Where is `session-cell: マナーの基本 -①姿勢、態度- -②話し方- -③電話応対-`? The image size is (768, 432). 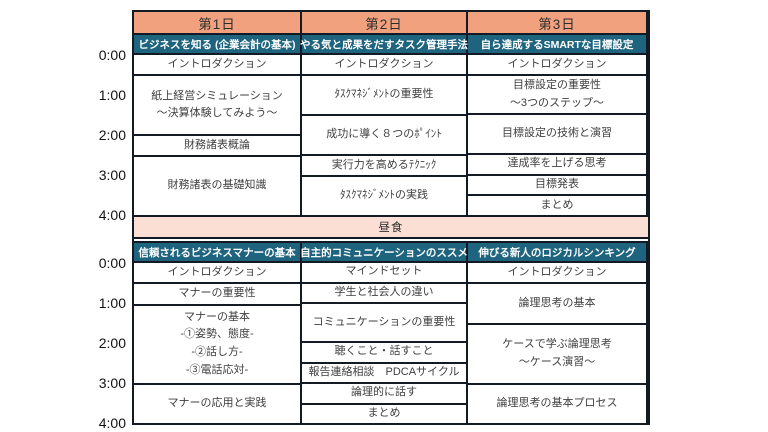 session-cell: マナーの基本 -①姿勢、態度- -②話し方- -③電話応対- is located at coordinates (217, 343).